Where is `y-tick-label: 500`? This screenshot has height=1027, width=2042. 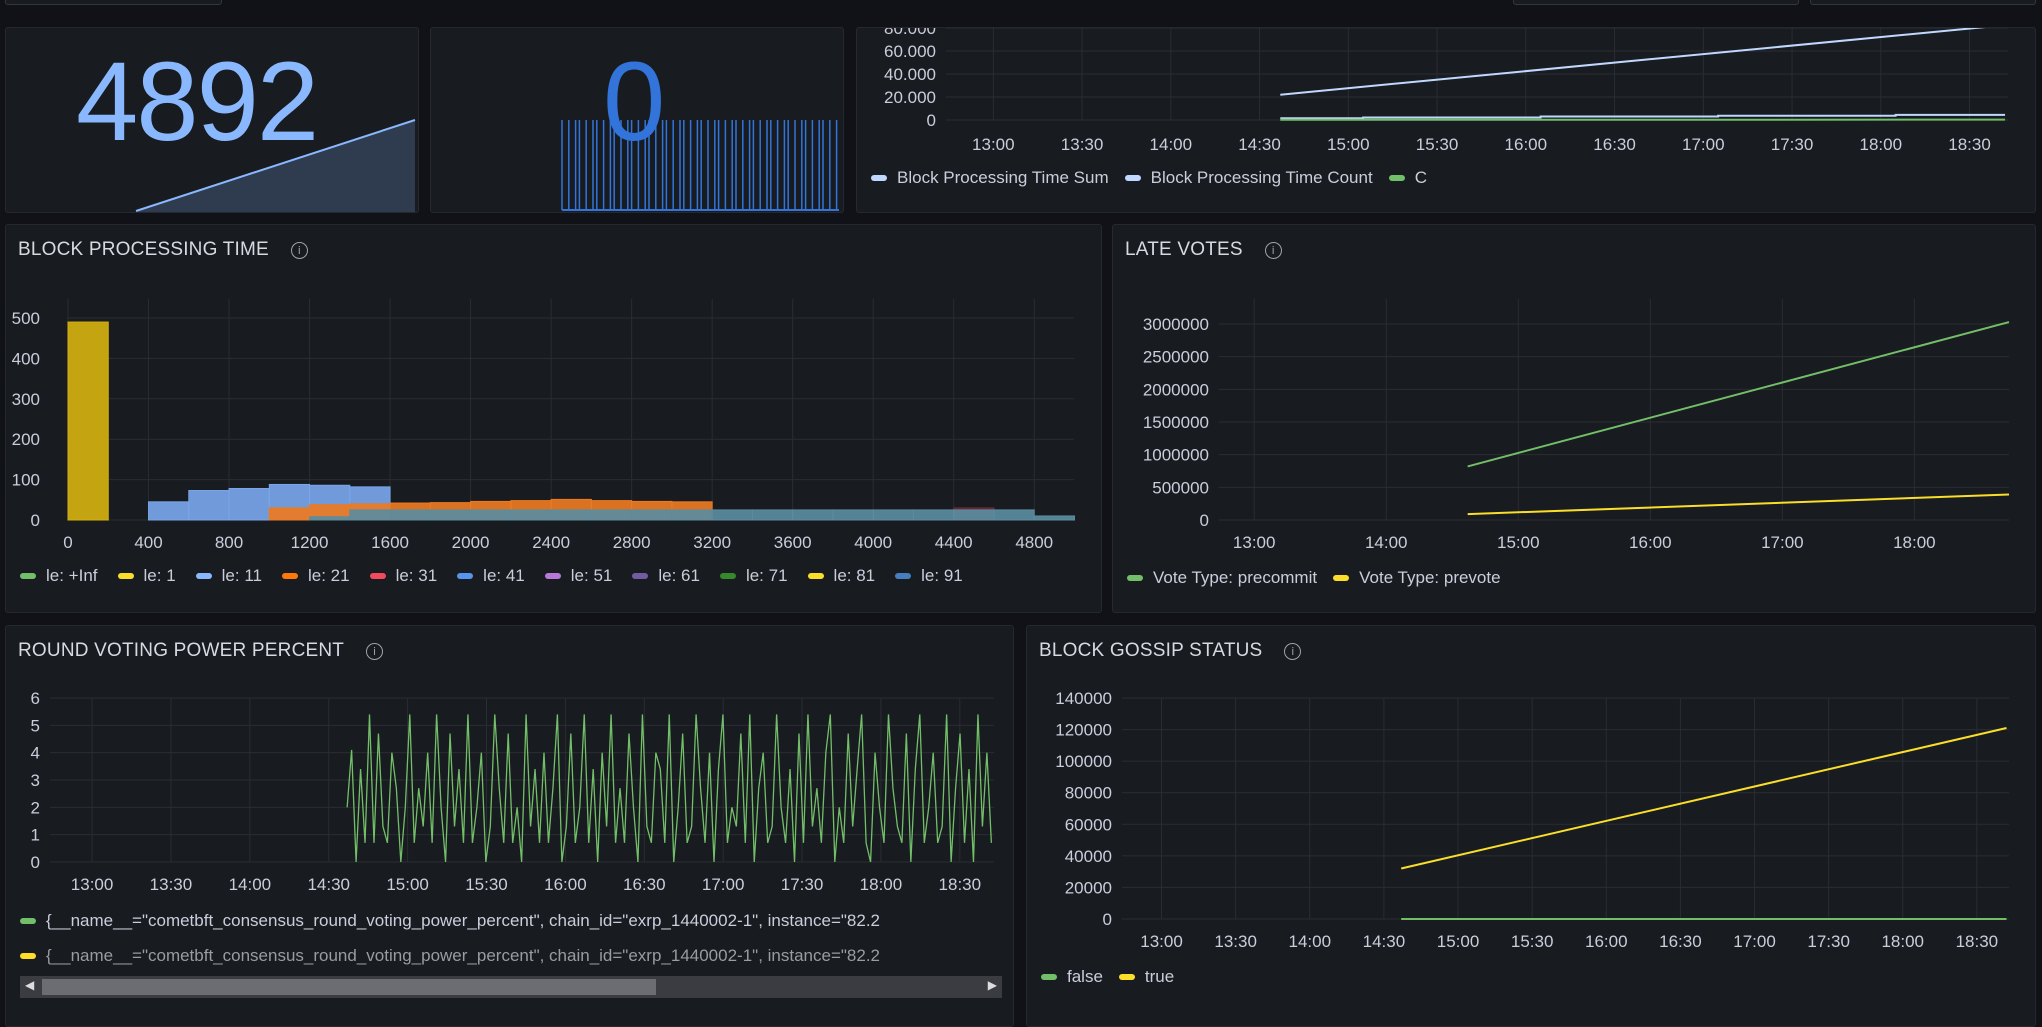
y-tick-label: 500 is located at coordinates (26, 318).